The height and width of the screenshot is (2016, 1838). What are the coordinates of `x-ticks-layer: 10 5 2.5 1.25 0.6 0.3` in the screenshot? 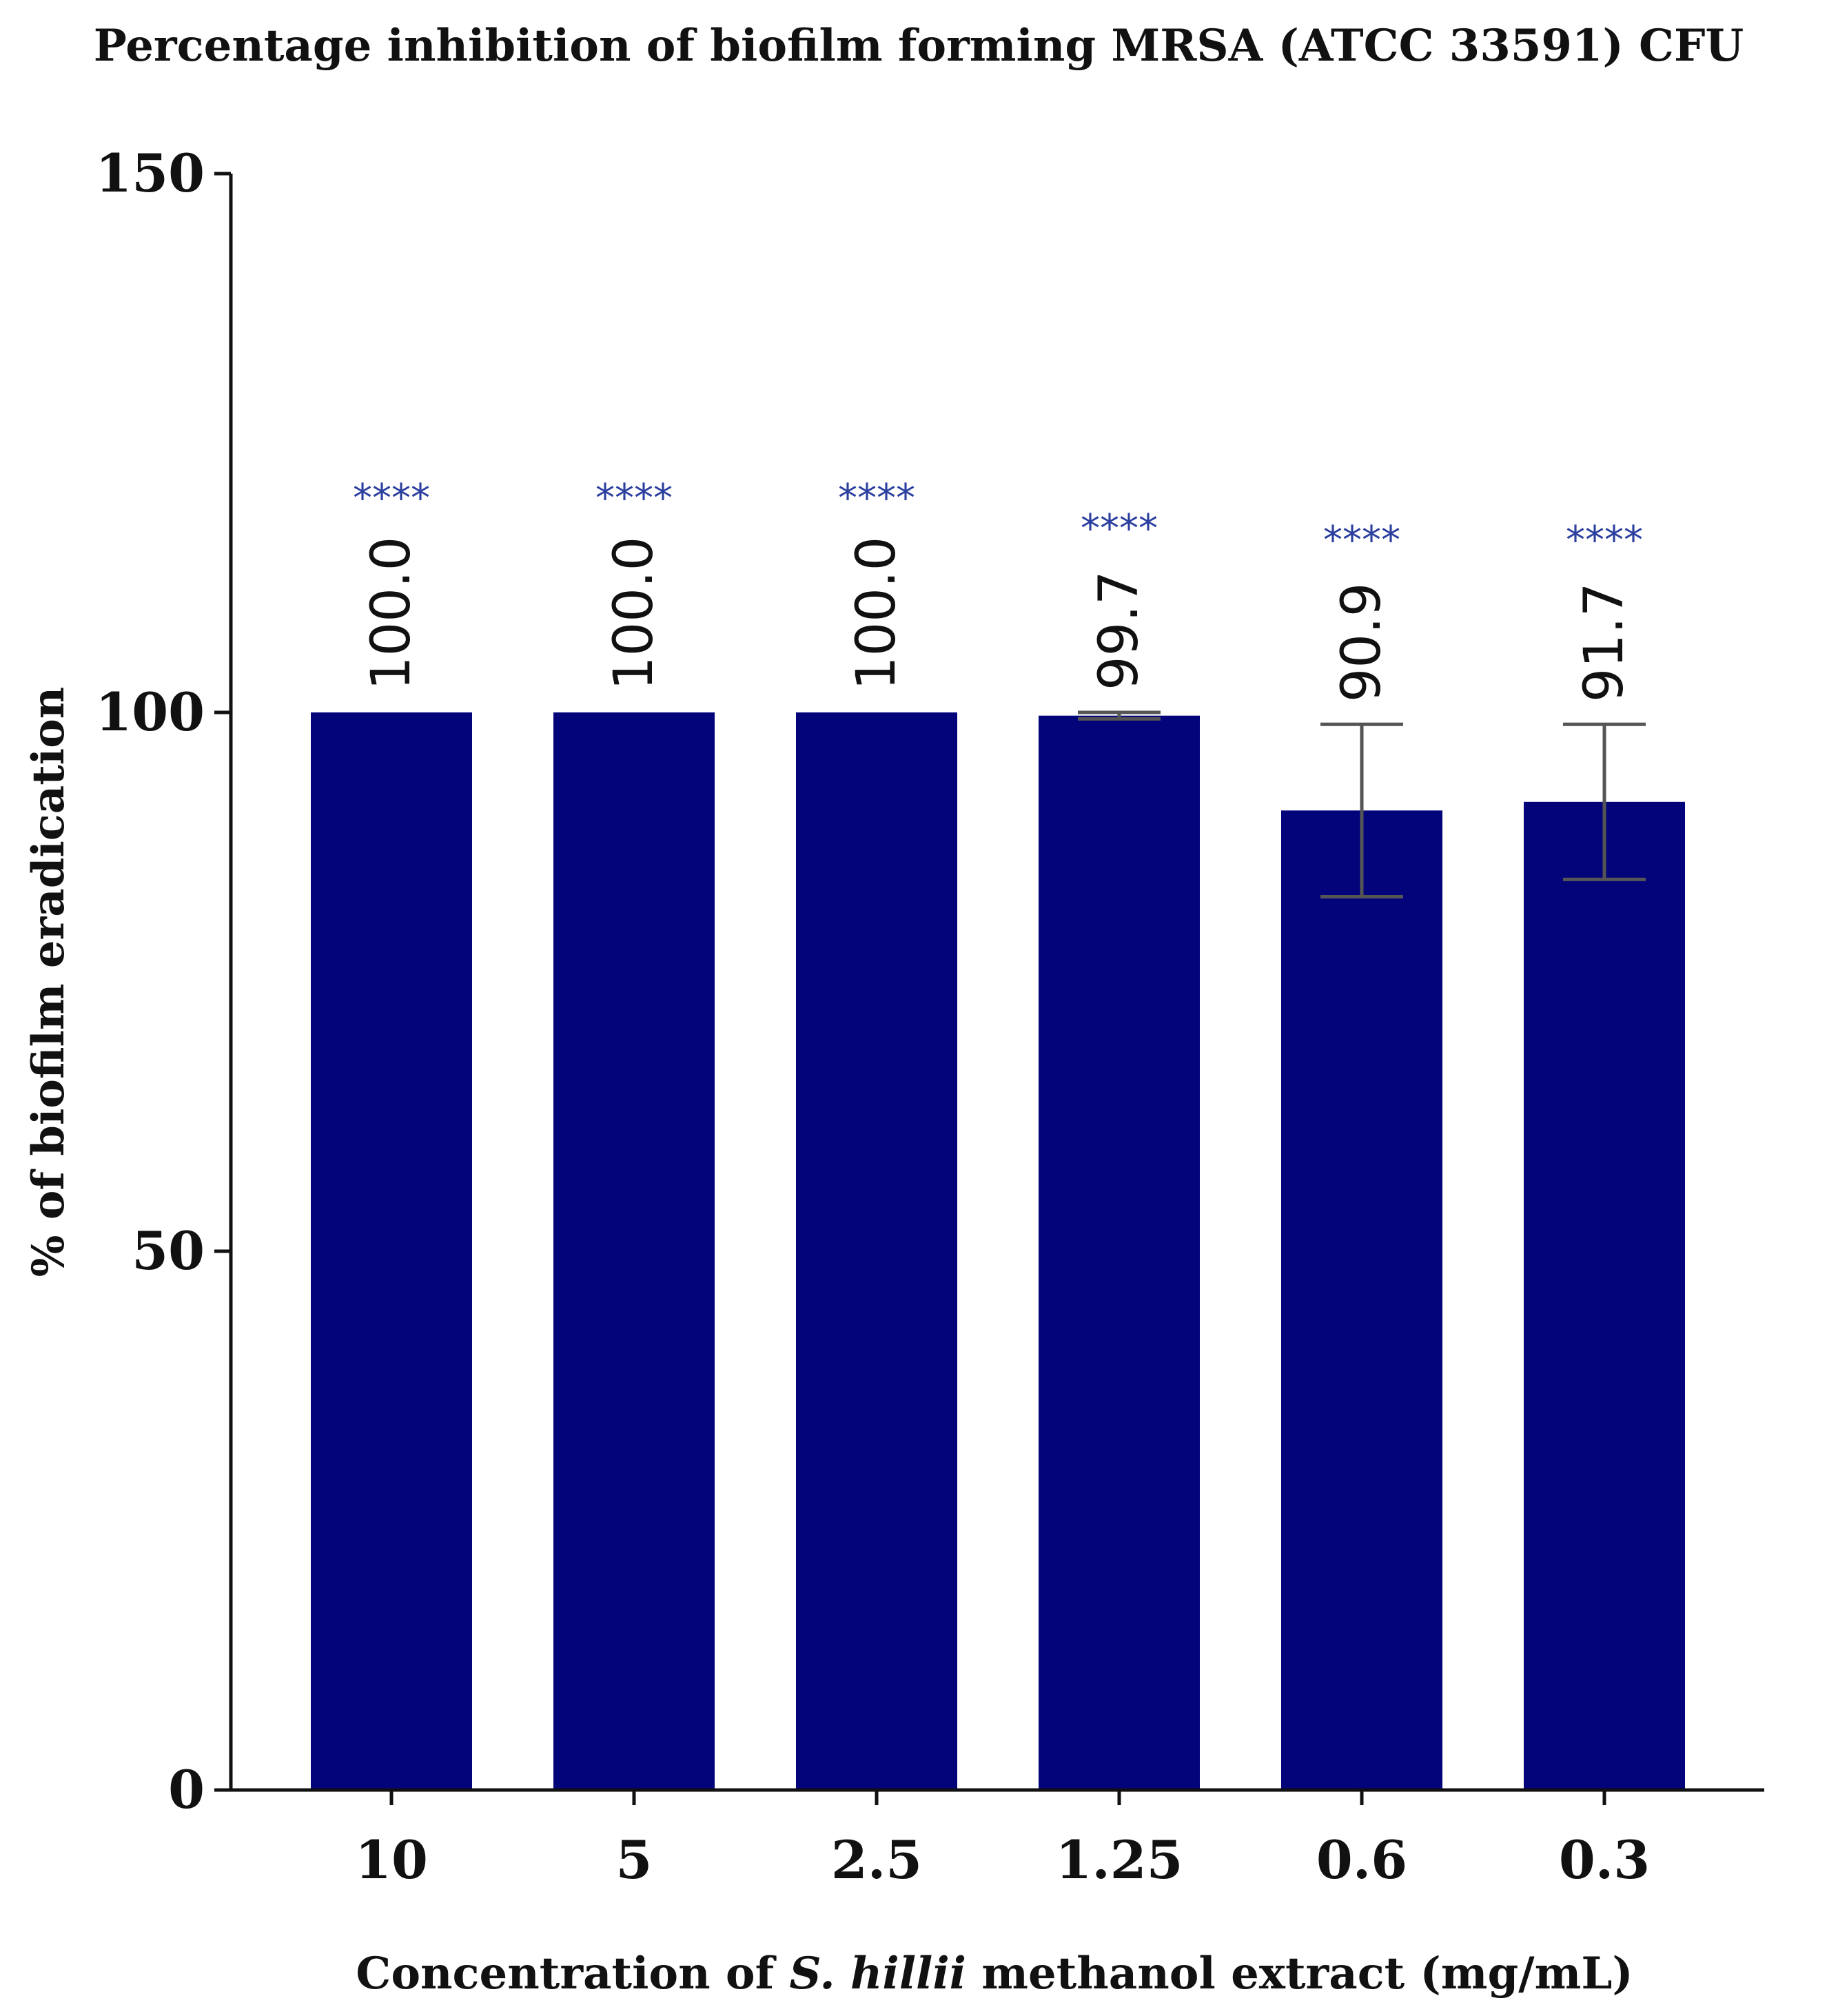 It's located at (1002, 1840).